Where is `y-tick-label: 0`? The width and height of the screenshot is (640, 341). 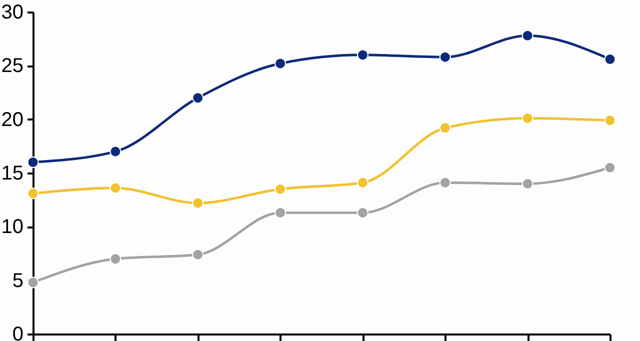 y-tick-label: 0 is located at coordinates (18, 332).